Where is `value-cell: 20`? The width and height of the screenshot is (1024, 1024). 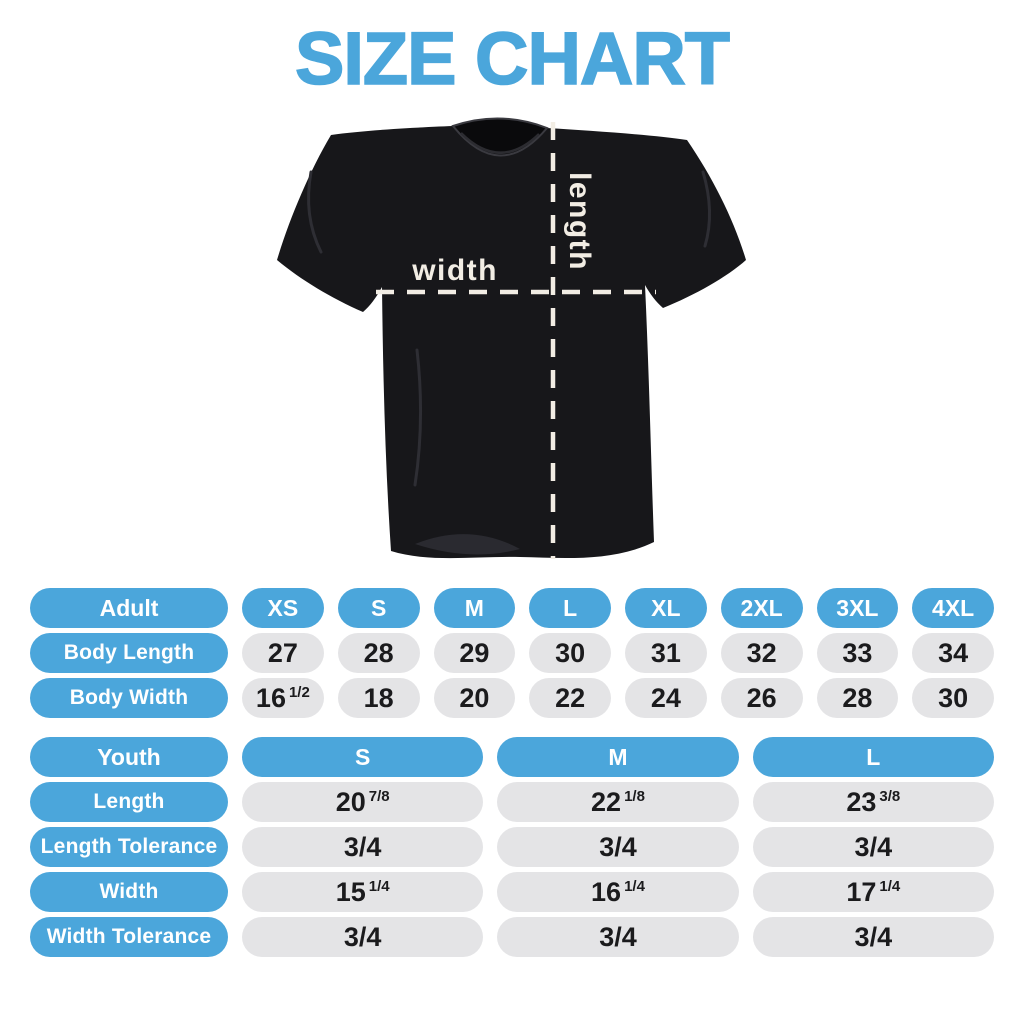 value-cell: 20 is located at coordinates (474, 698).